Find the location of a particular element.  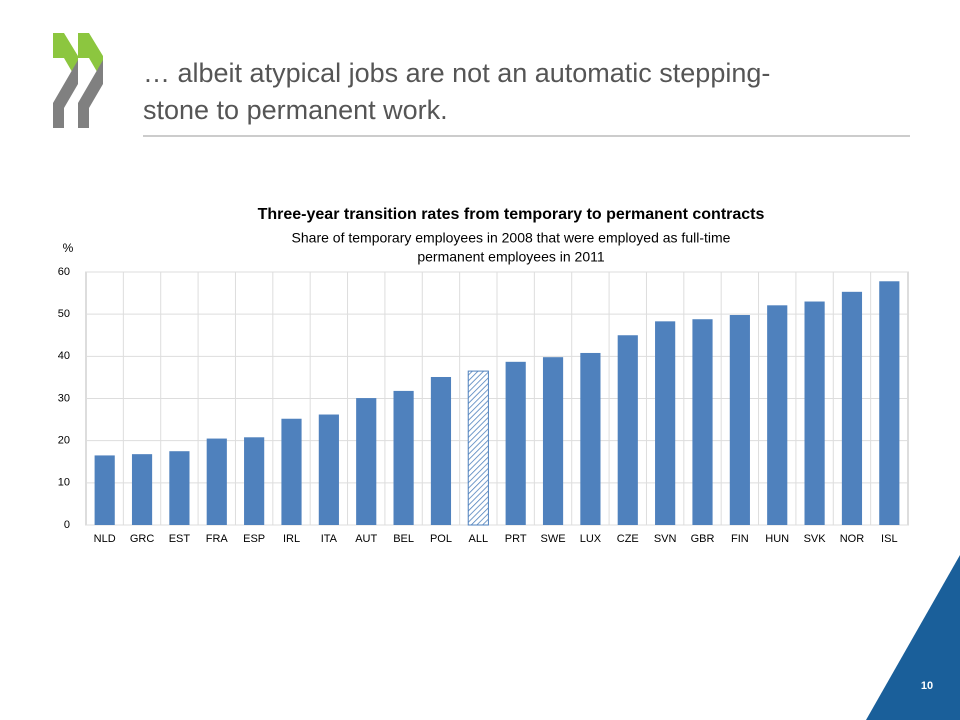

y-tick-label: 30 is located at coordinates (64, 398).